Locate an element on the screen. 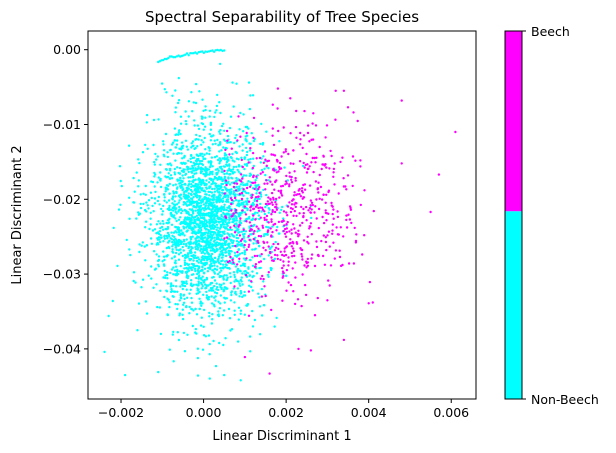 The image size is (616, 453). y-tick-label: −0.03 is located at coordinates (62, 274).